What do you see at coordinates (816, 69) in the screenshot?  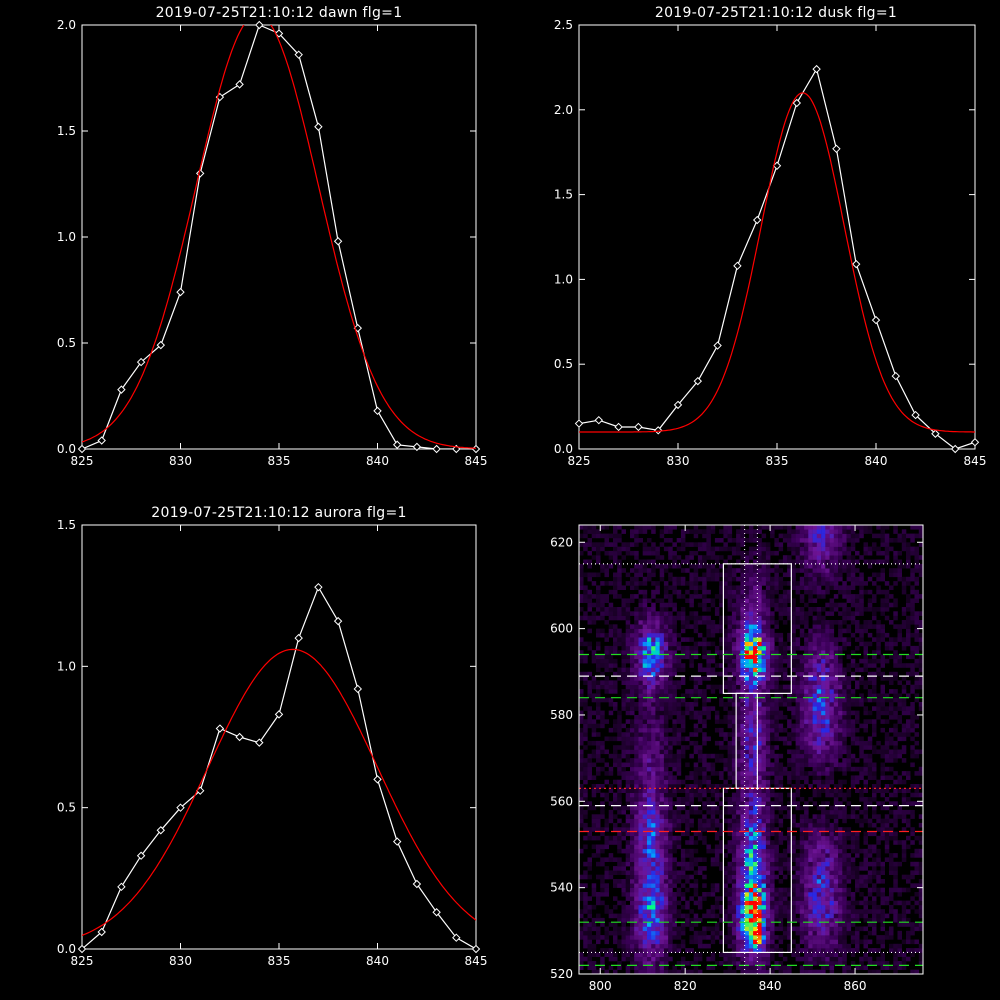 I see `panel-1-data-point` at bounding box center [816, 69].